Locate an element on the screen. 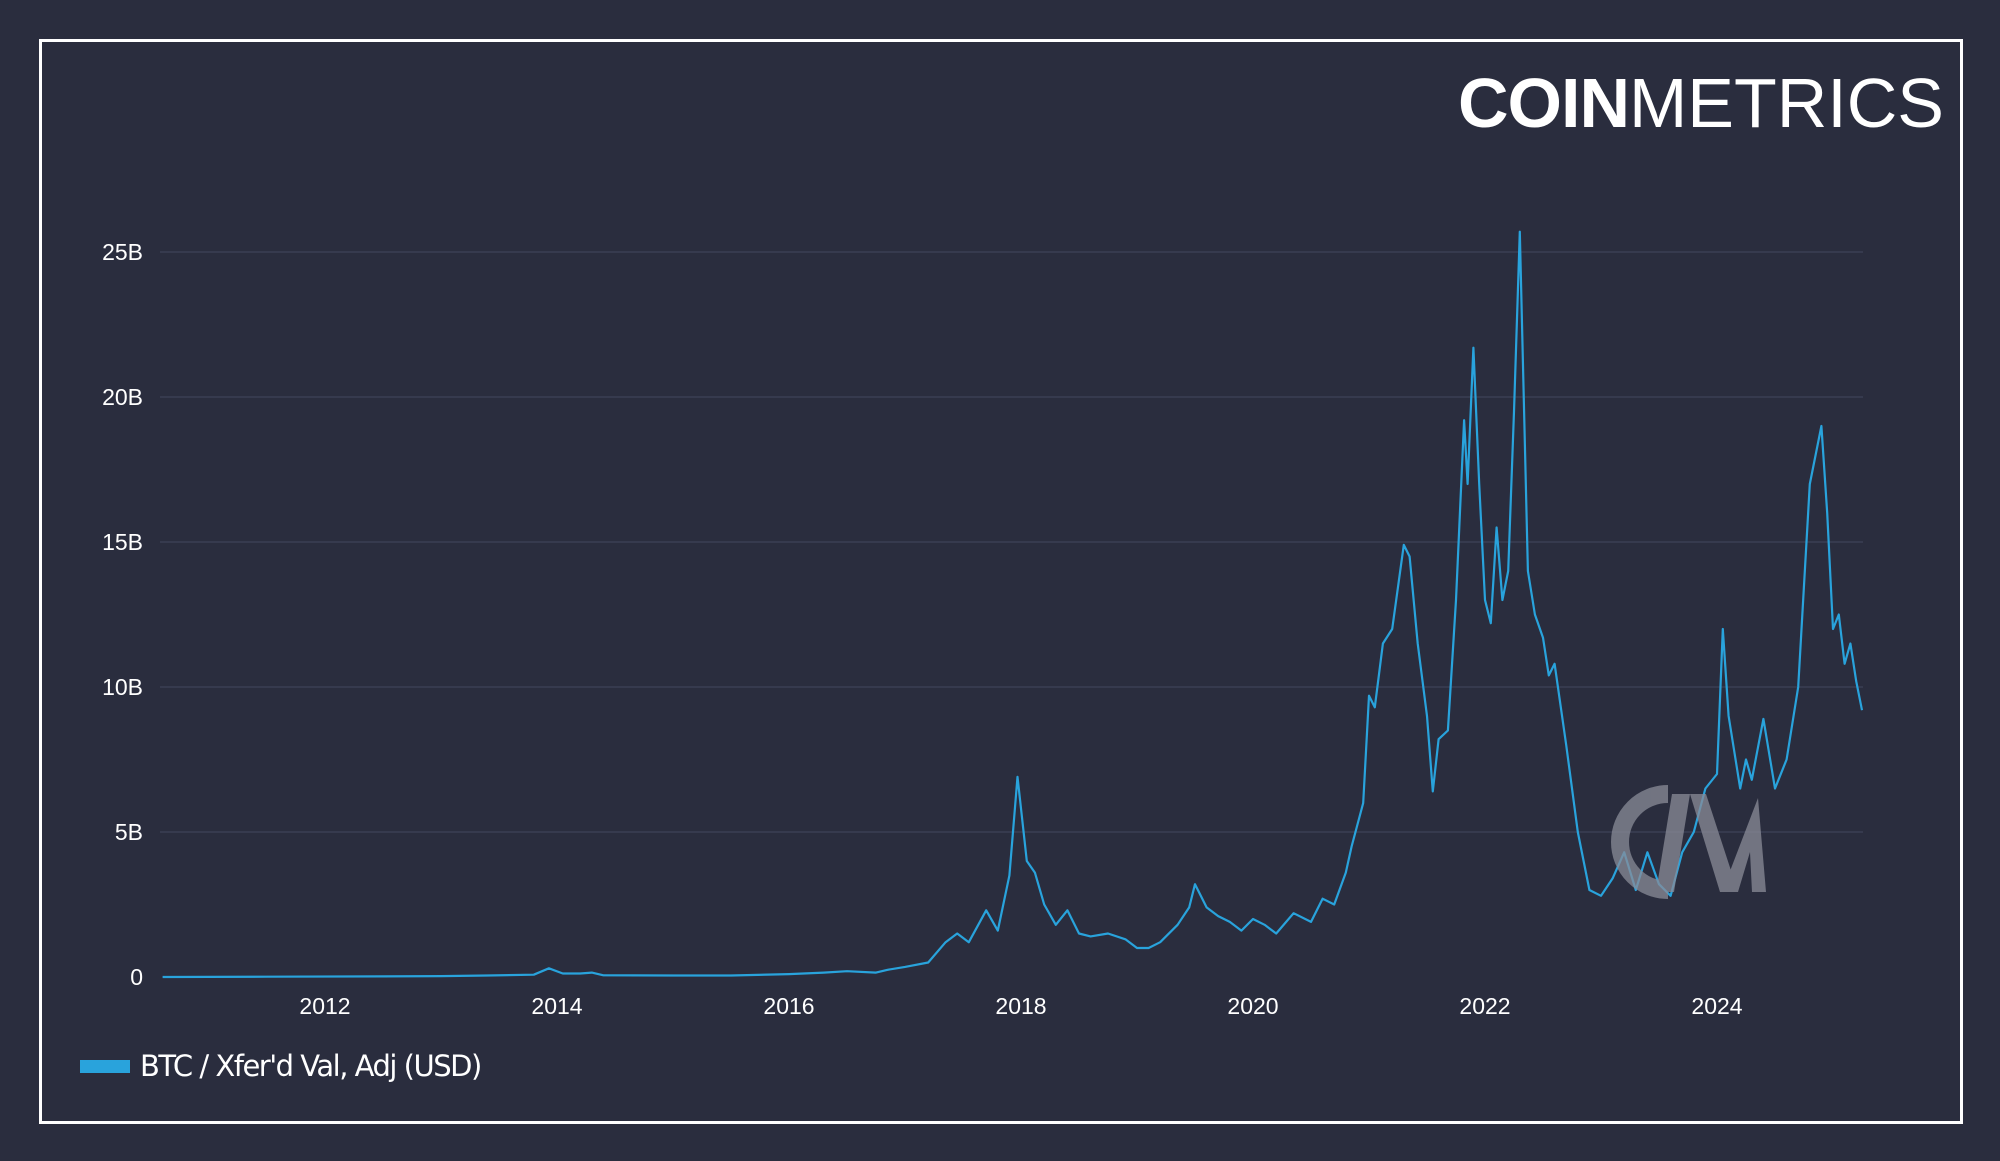 The height and width of the screenshot is (1161, 2000). x-tick-label: 2018 is located at coordinates (1020, 1006).